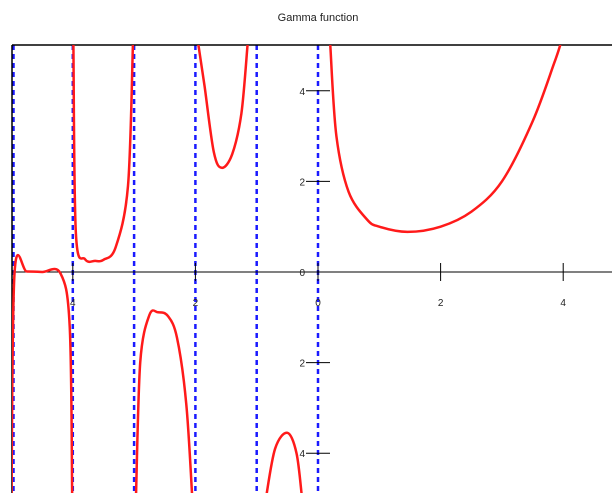 The height and width of the screenshot is (493, 612). What do you see at coordinates (73, 303) in the screenshot?
I see `x-tick-label-0: 4` at bounding box center [73, 303].